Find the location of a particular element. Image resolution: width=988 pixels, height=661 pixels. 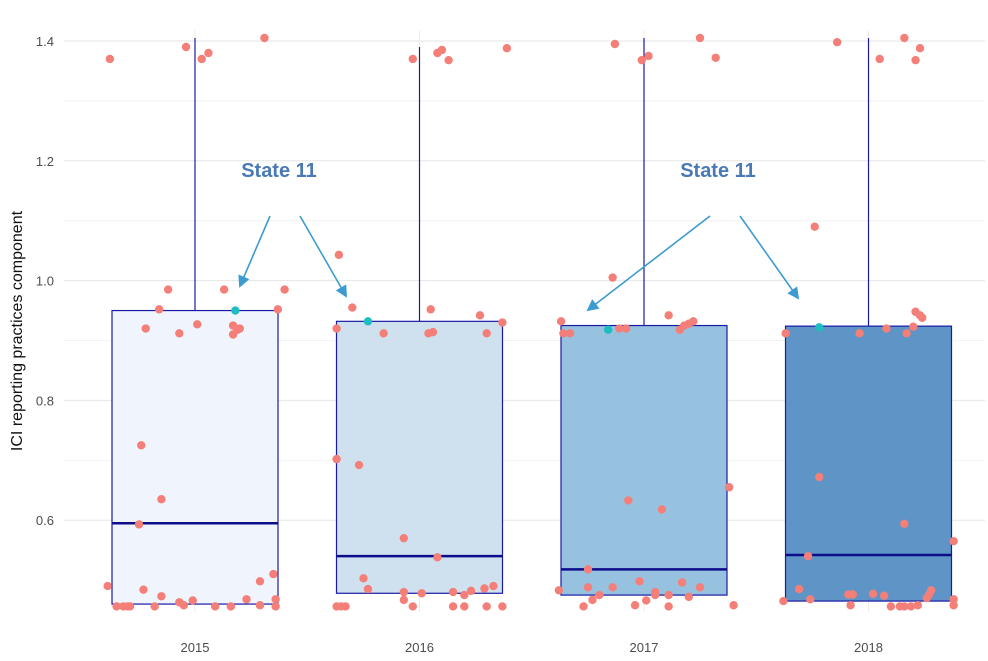

box-2016 is located at coordinates (419, 457).